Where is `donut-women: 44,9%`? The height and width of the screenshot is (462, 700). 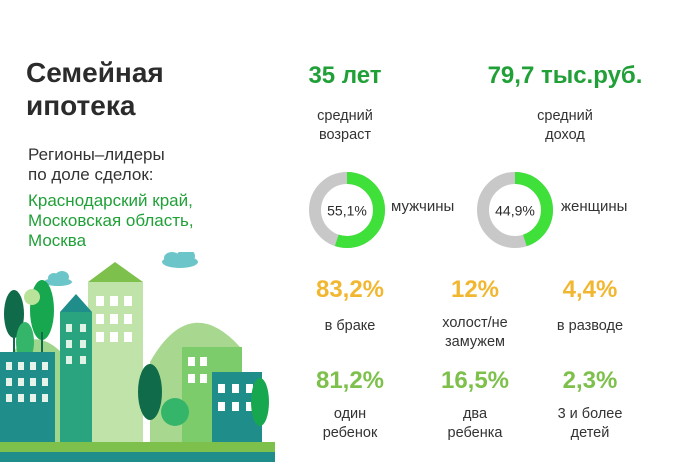
donut-women: 44,9% is located at coordinates (515, 210).